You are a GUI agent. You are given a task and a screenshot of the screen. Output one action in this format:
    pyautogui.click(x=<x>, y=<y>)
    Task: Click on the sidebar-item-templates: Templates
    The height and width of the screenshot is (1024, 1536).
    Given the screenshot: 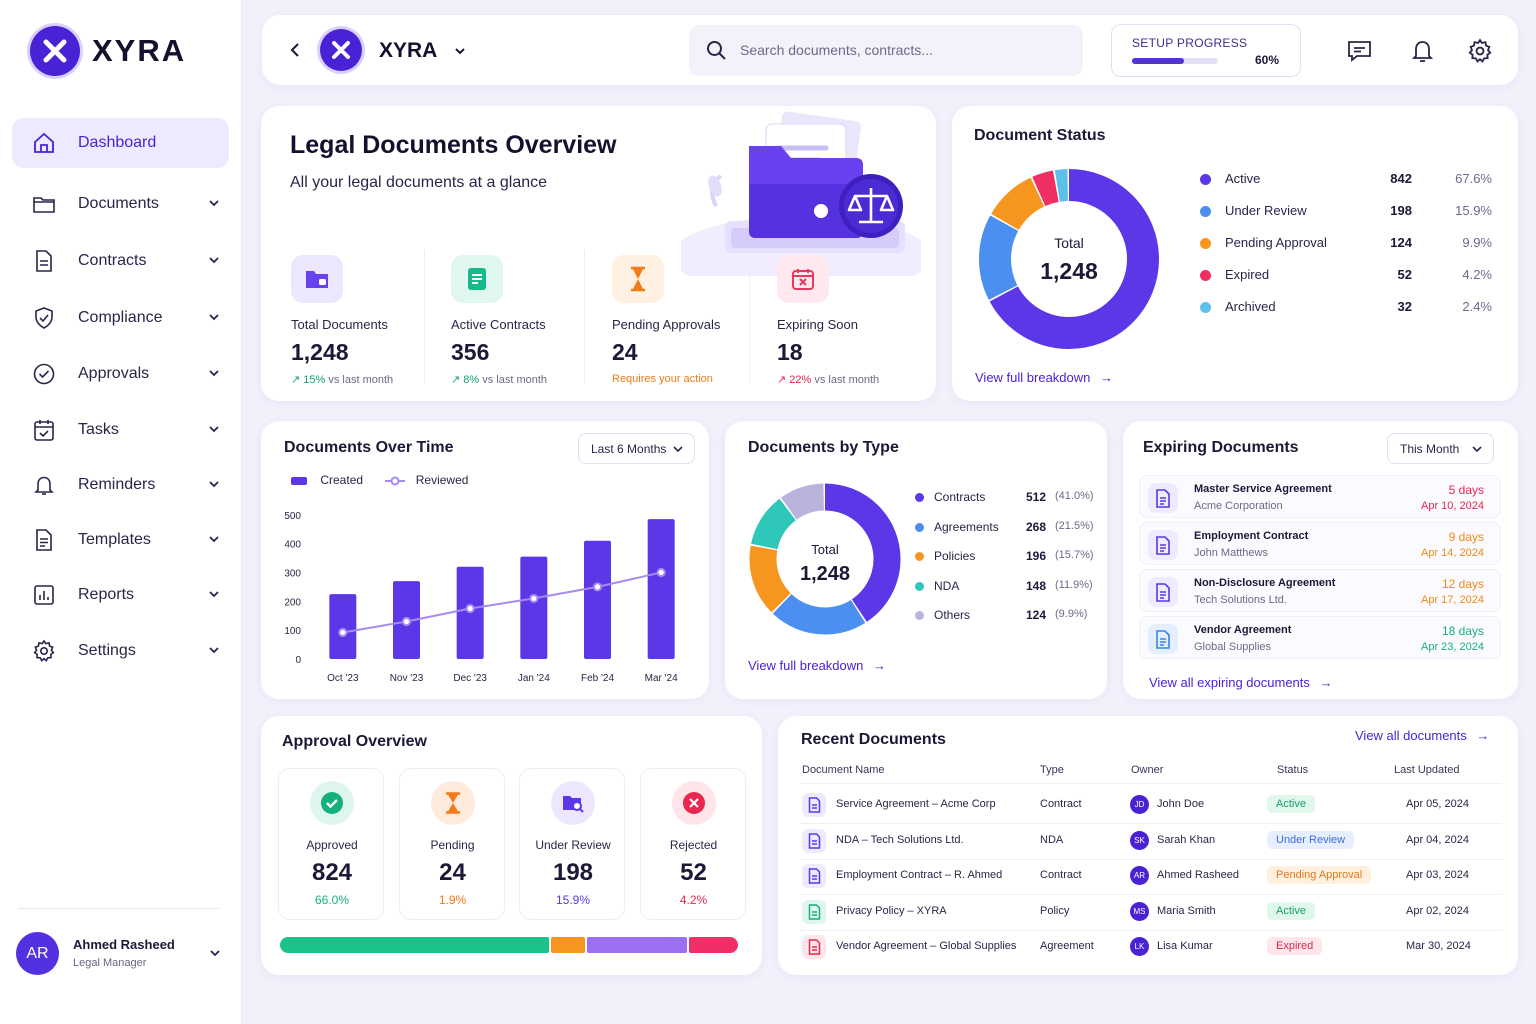 What is the action you would take?
    pyautogui.click(x=120, y=540)
    